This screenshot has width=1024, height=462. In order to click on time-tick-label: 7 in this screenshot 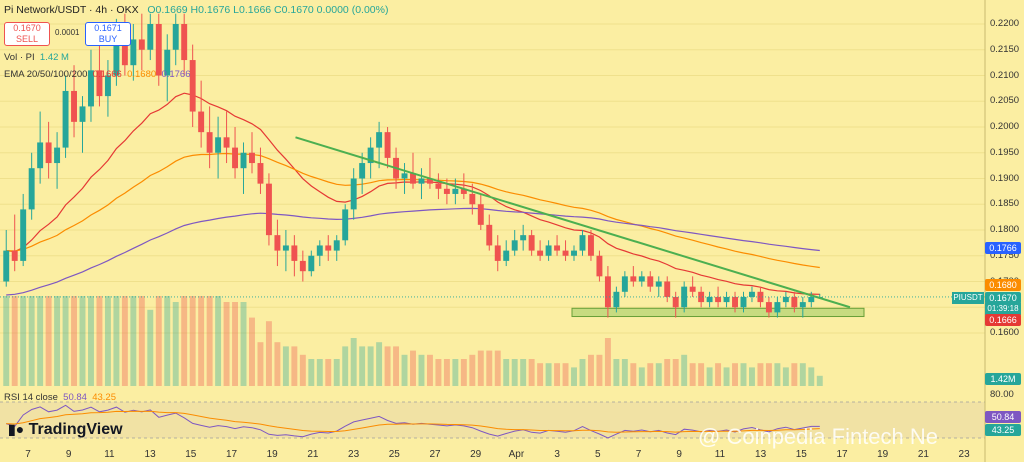, I will do `click(638, 454)`.